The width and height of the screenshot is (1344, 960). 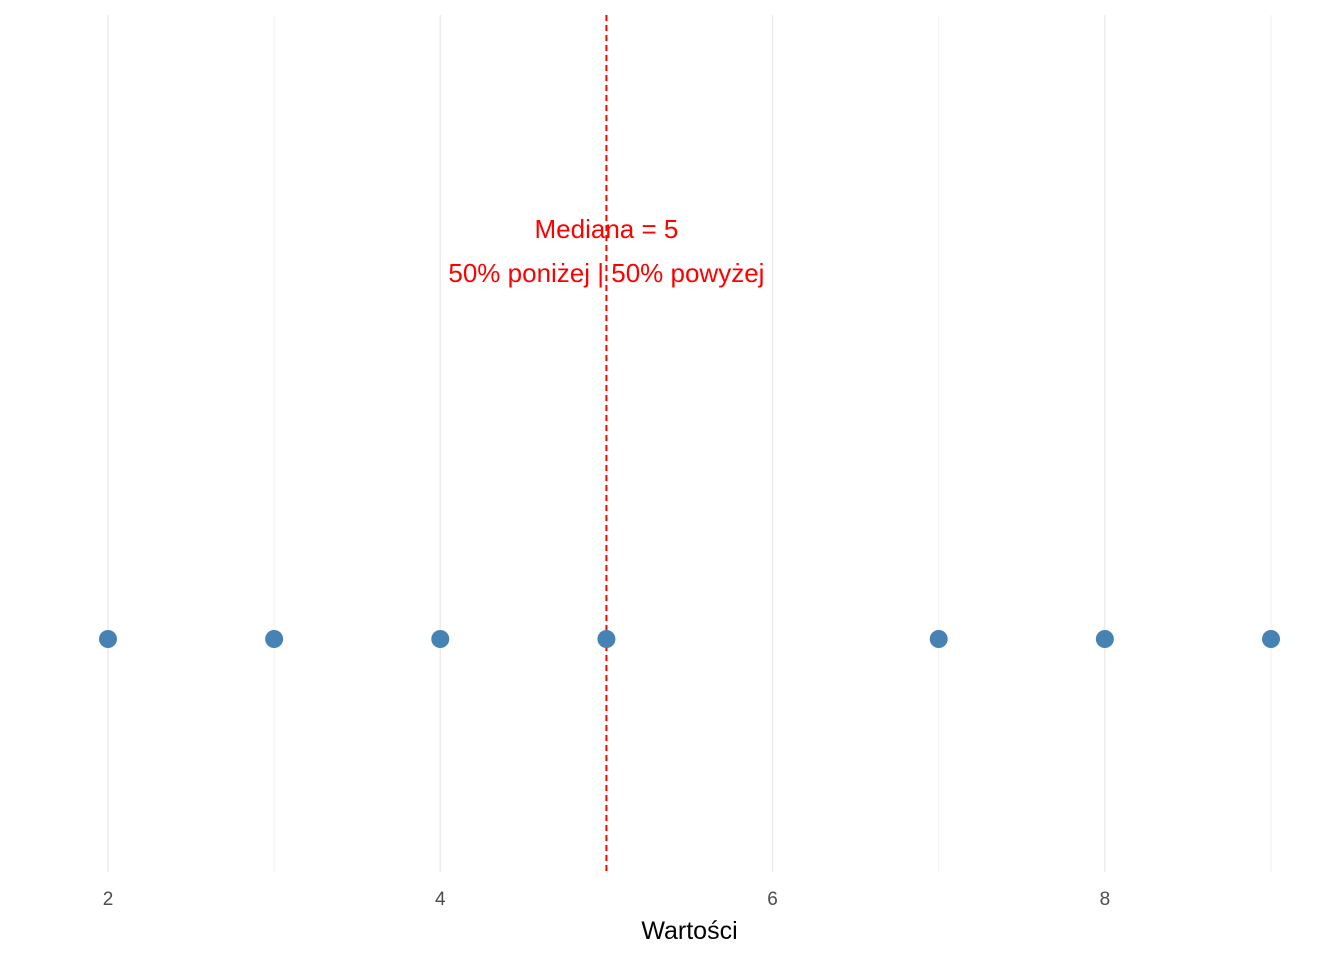 What do you see at coordinates (108, 899) in the screenshot?
I see `x-tick-label: 2` at bounding box center [108, 899].